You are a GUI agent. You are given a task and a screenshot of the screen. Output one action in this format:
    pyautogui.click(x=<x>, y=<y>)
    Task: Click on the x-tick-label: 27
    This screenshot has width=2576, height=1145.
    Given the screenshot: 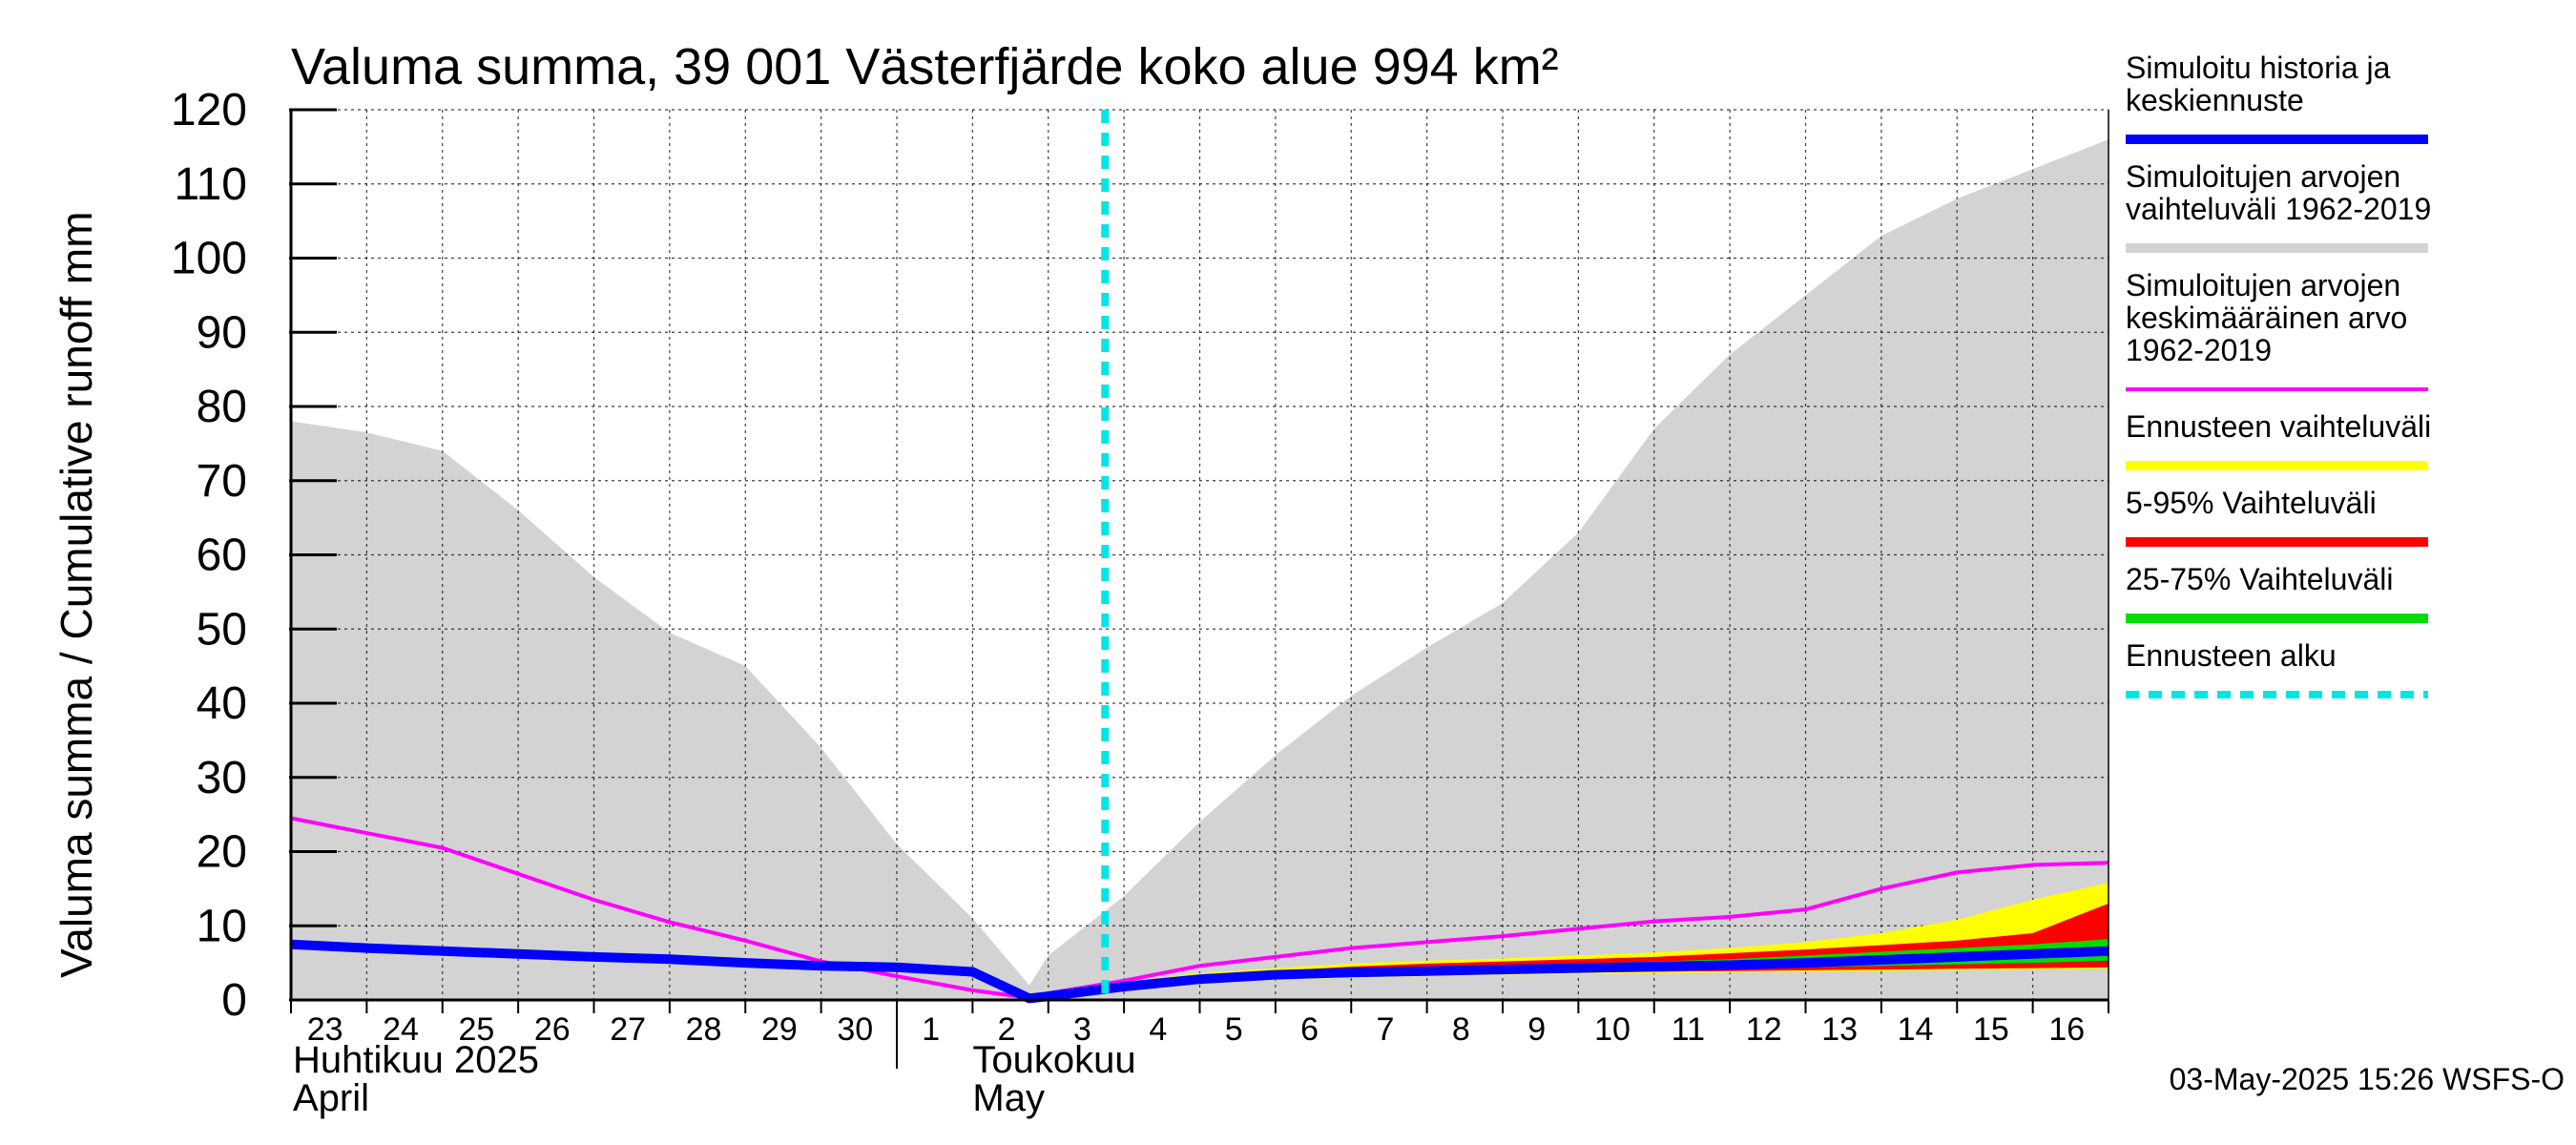 What is the action you would take?
    pyautogui.click(x=628, y=1029)
    